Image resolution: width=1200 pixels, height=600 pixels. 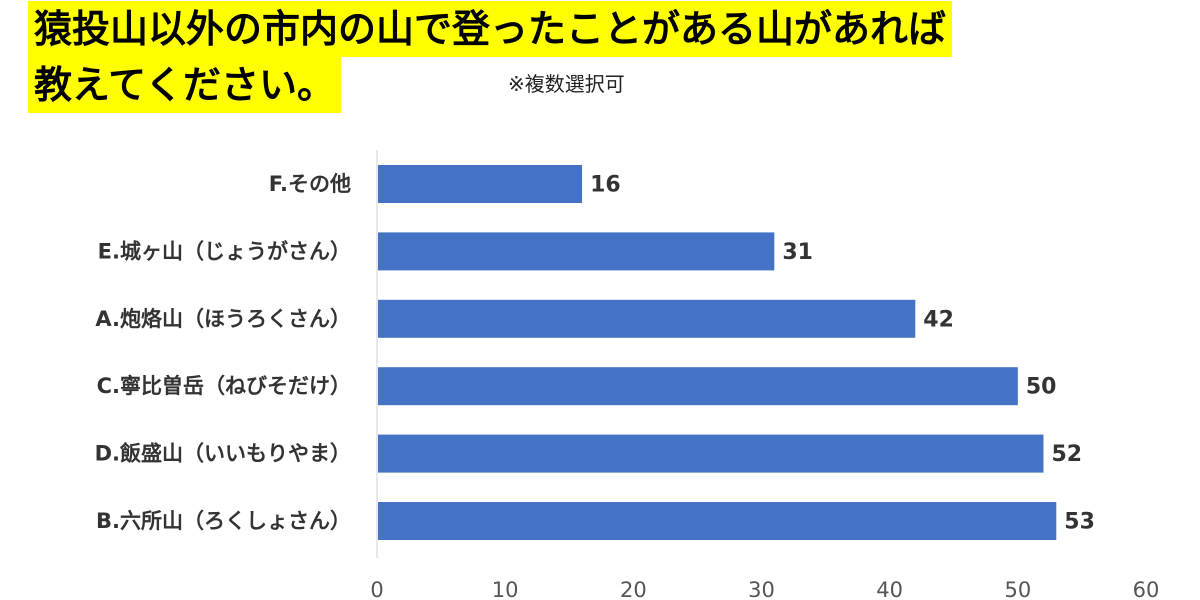 I want to click on data-label: 16, so click(x=605, y=185).